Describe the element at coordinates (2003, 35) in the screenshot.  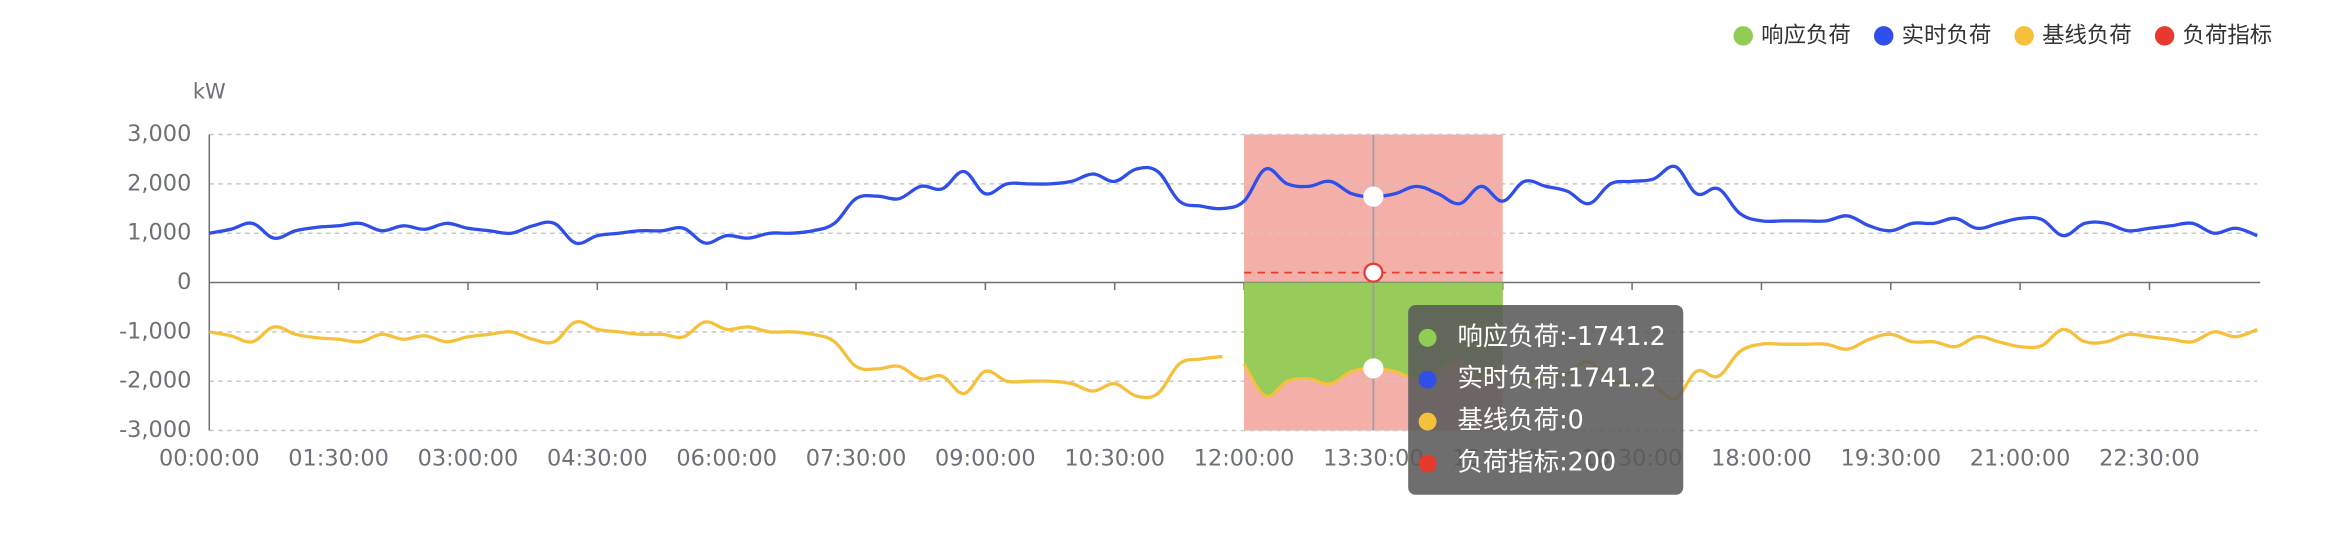
I see `legend: 负荷指标 基线负荷 实时负荷 响应负荷` at that location.